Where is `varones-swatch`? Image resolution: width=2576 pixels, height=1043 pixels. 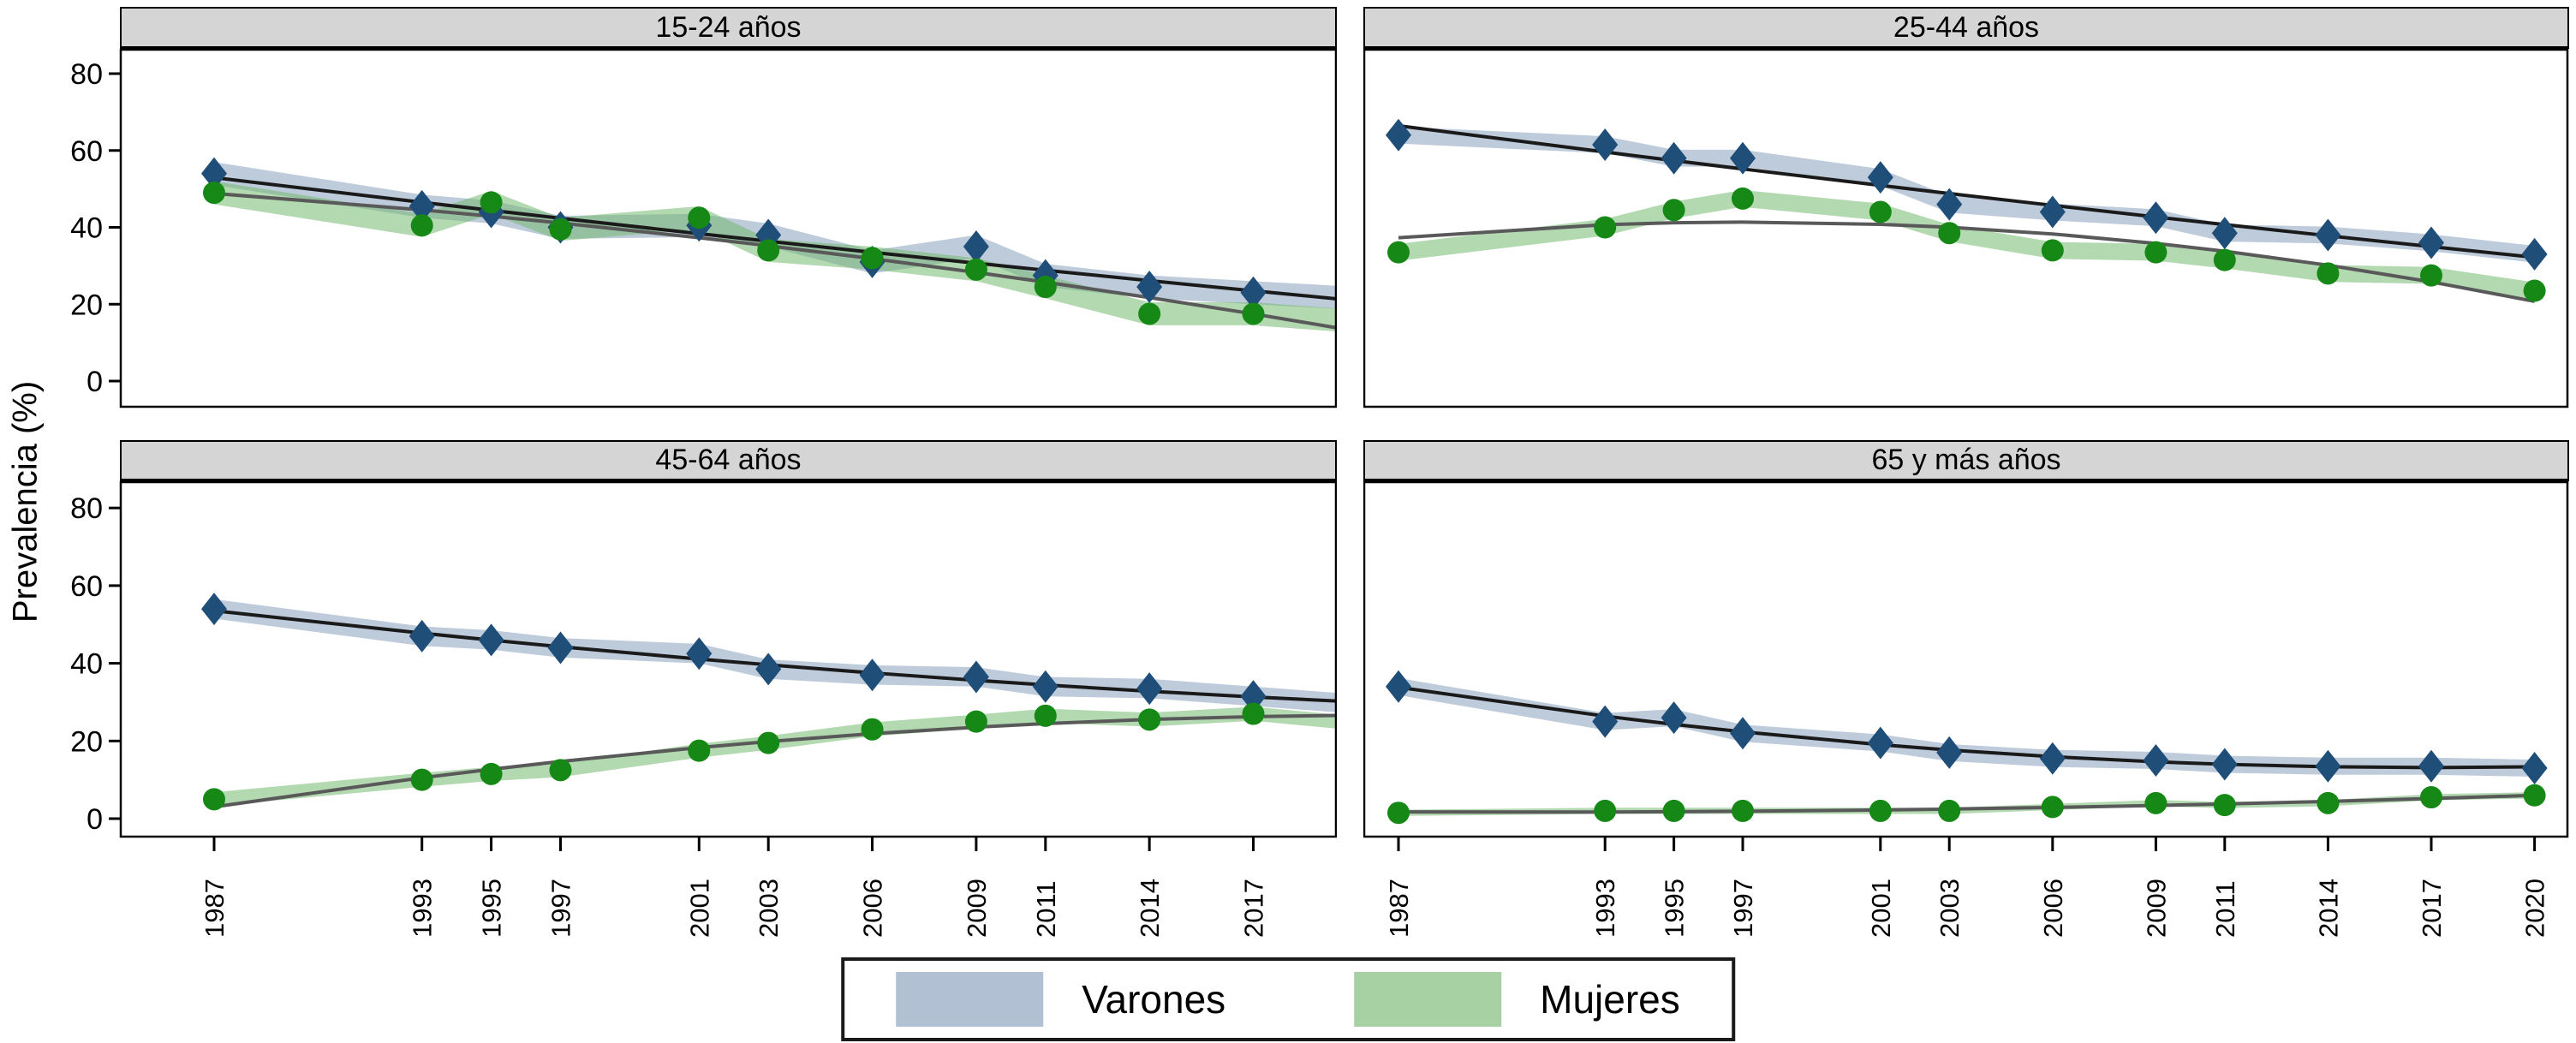 varones-swatch is located at coordinates (970, 1000).